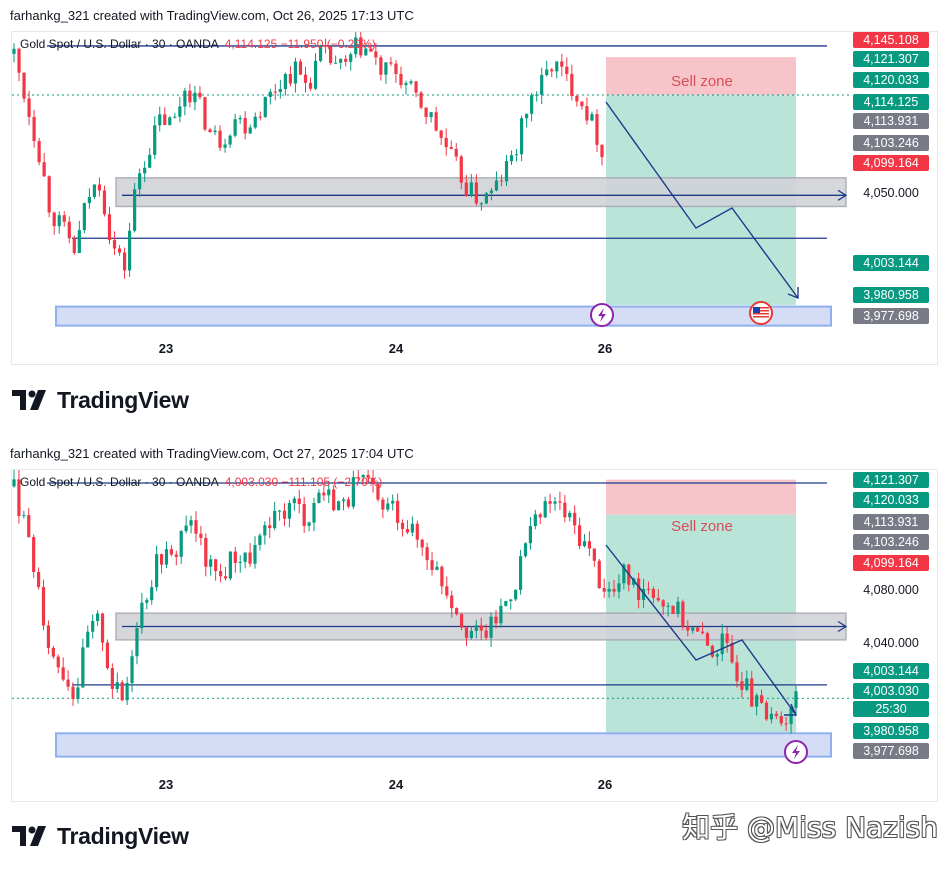  What do you see at coordinates (891, 643) in the screenshot?
I see `price-label: 4,040.000` at bounding box center [891, 643].